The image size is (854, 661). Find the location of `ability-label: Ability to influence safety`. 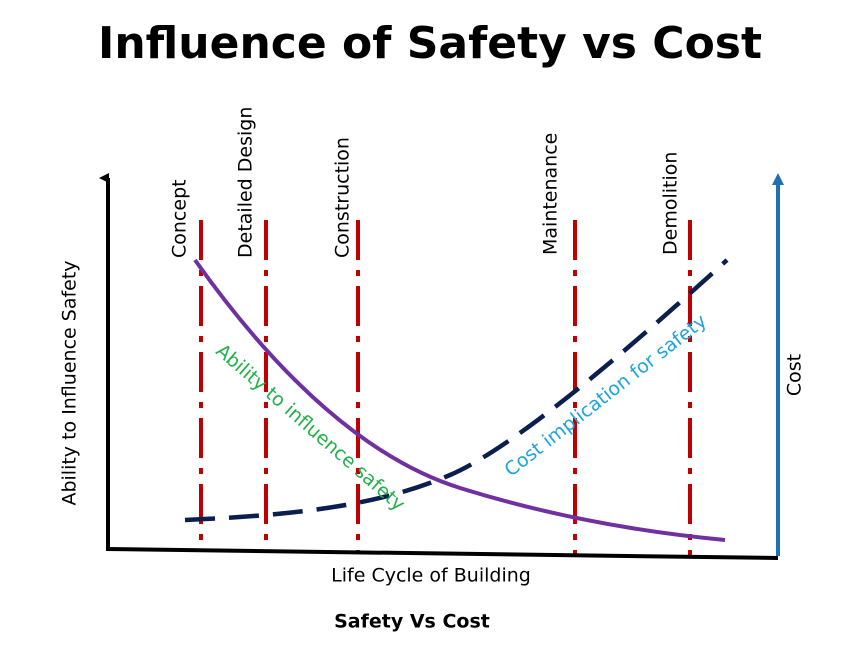

ability-label: Ability to influence safety is located at coordinates (311, 428).